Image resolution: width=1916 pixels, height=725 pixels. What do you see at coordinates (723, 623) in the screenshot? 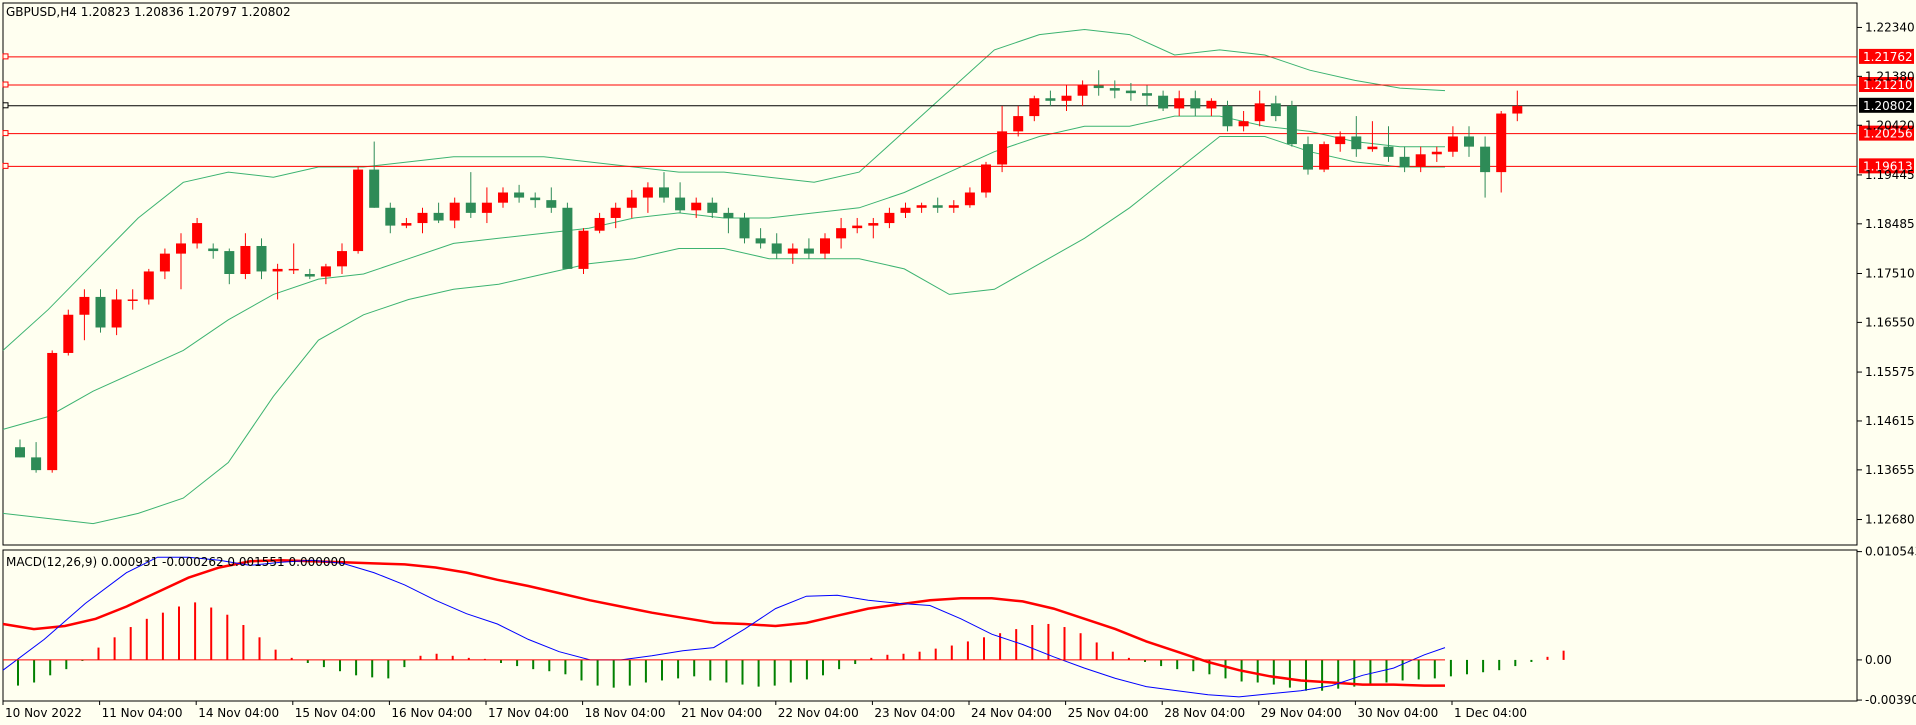
I see `macd-signal-line` at bounding box center [723, 623].